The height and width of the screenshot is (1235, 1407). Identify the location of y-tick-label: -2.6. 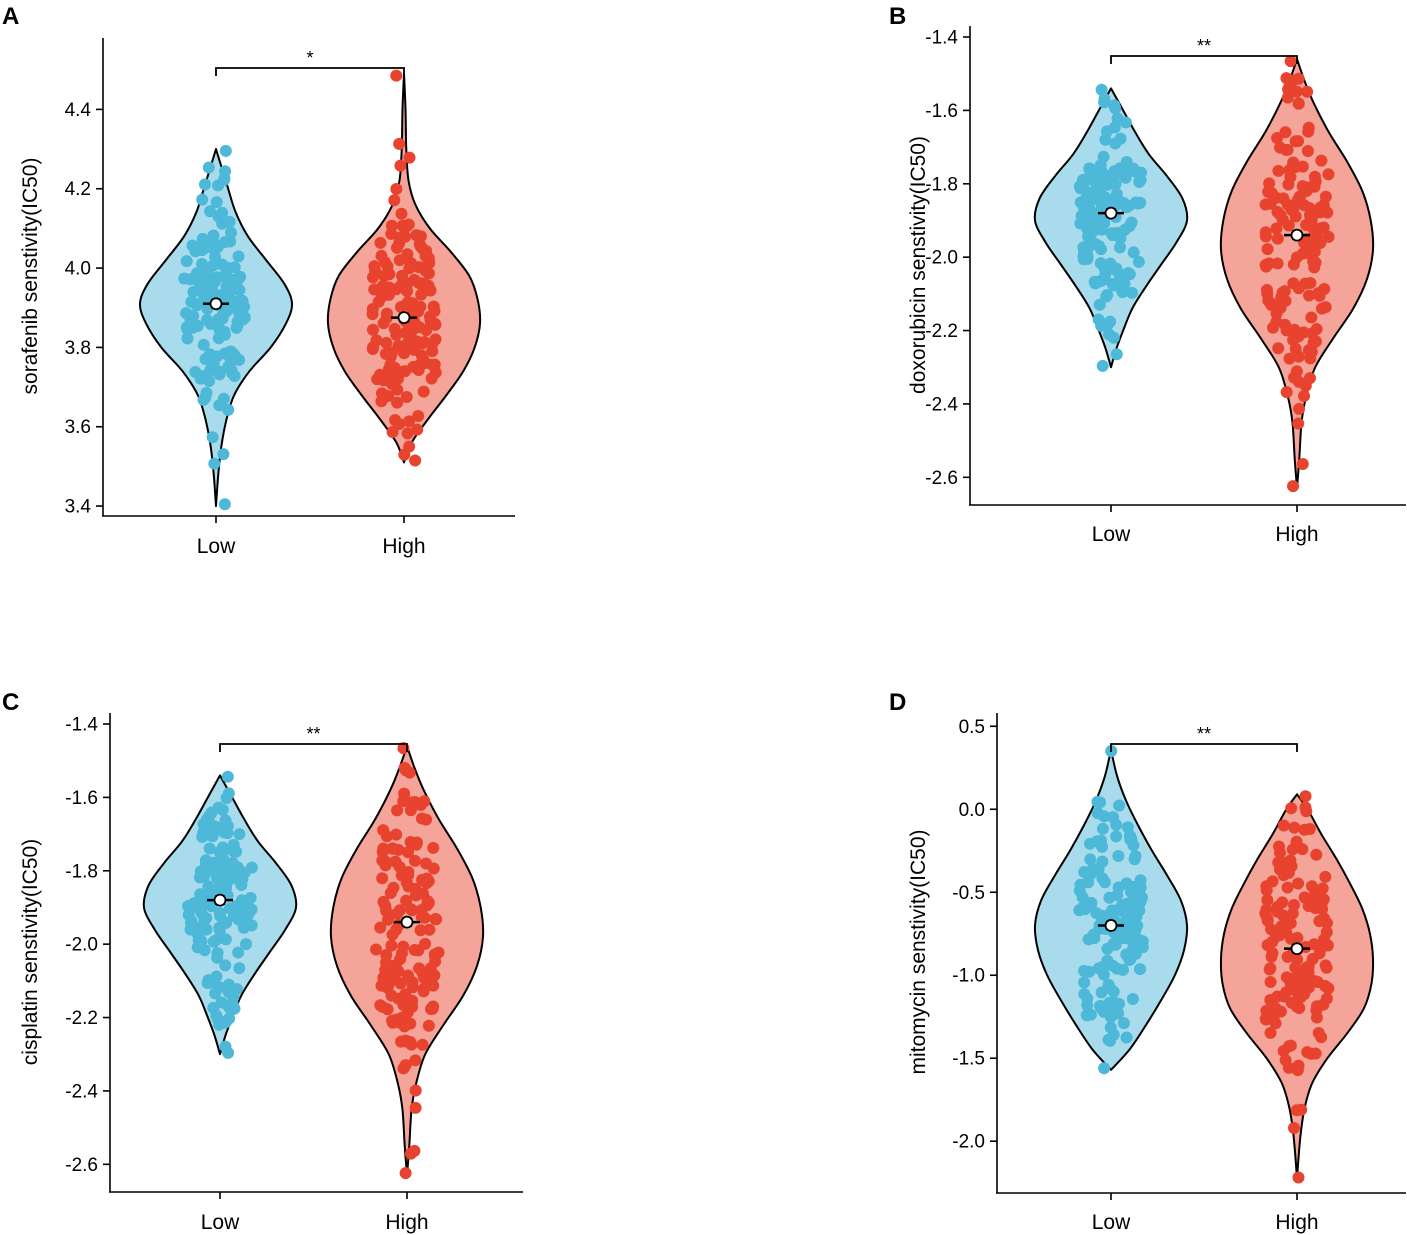
(81, 1165).